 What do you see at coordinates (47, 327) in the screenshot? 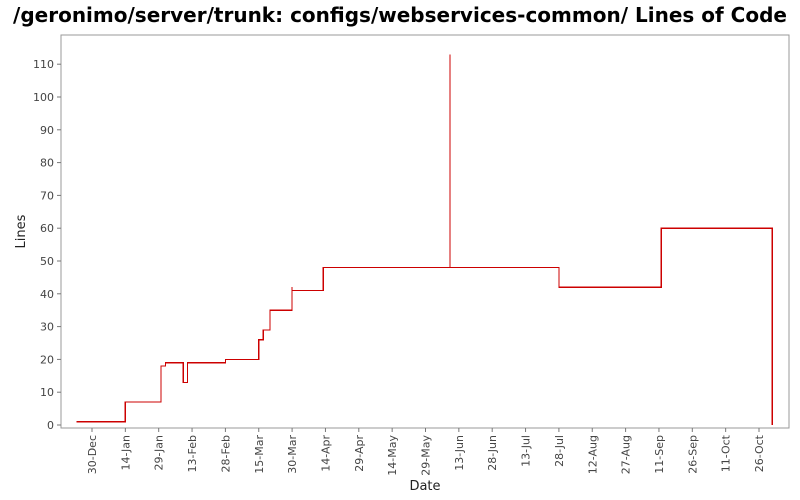
I see `y-tick-label: 30` at bounding box center [47, 327].